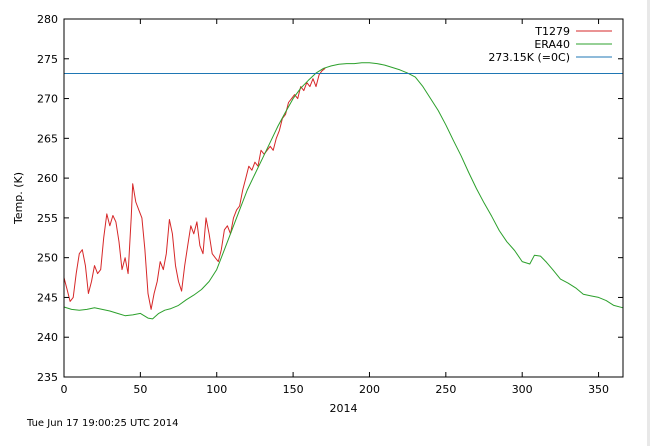 This screenshot has height=446, width=650. Describe the element at coordinates (47, 337) in the screenshot. I see `y-tick-label: 240` at that location.